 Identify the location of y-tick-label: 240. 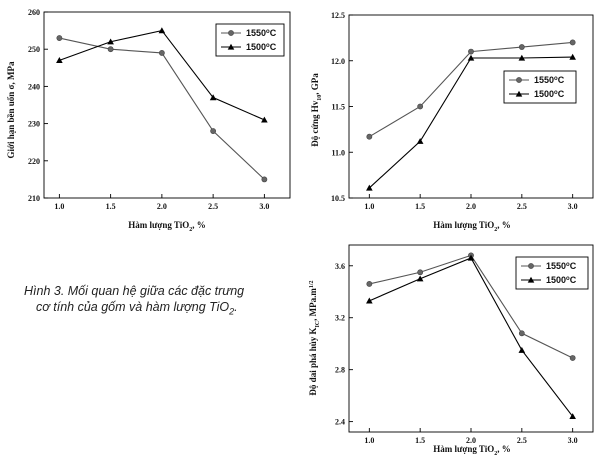
(34, 86).